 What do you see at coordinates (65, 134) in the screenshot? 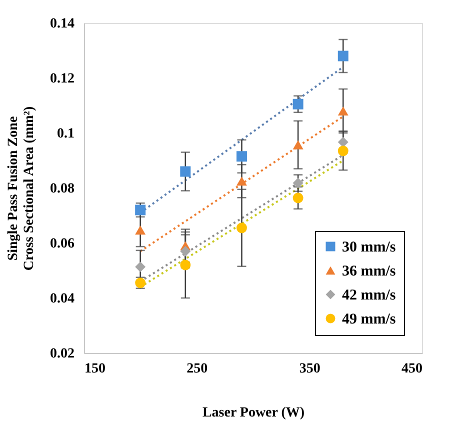
I see `y-tick-label: 0.1` at bounding box center [65, 134].